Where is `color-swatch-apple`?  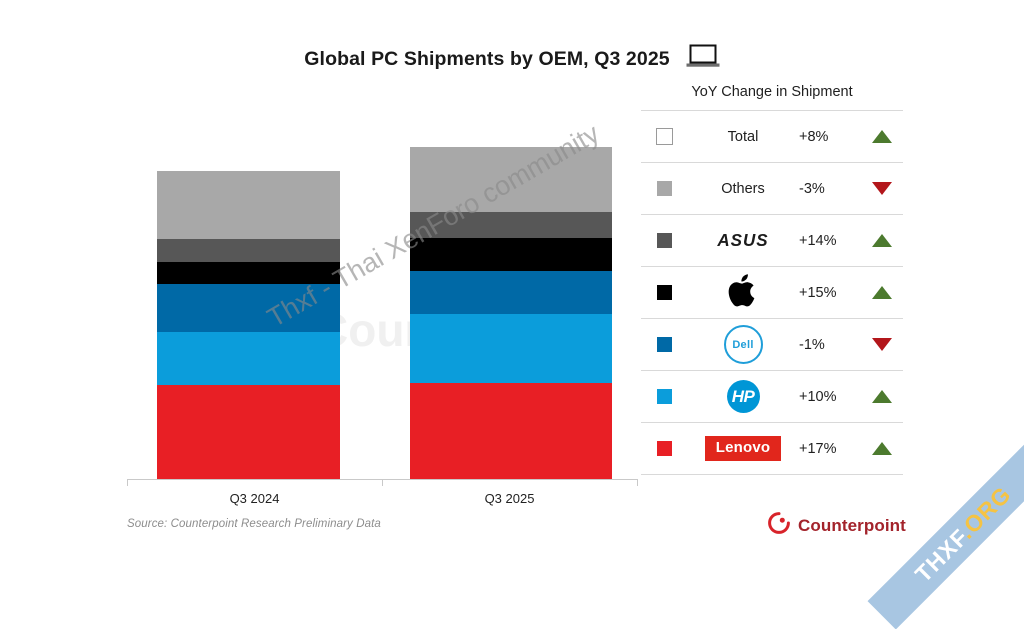
color-swatch-apple is located at coordinates (664, 292).